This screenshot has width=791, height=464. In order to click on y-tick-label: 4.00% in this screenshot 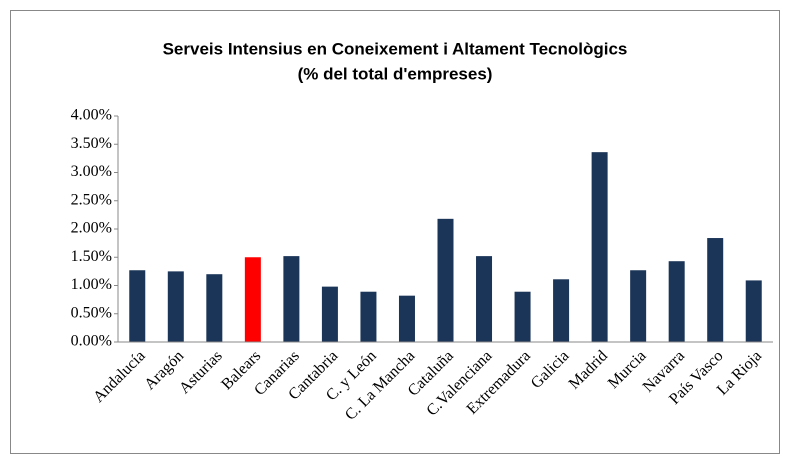, I will do `click(91, 115)`.